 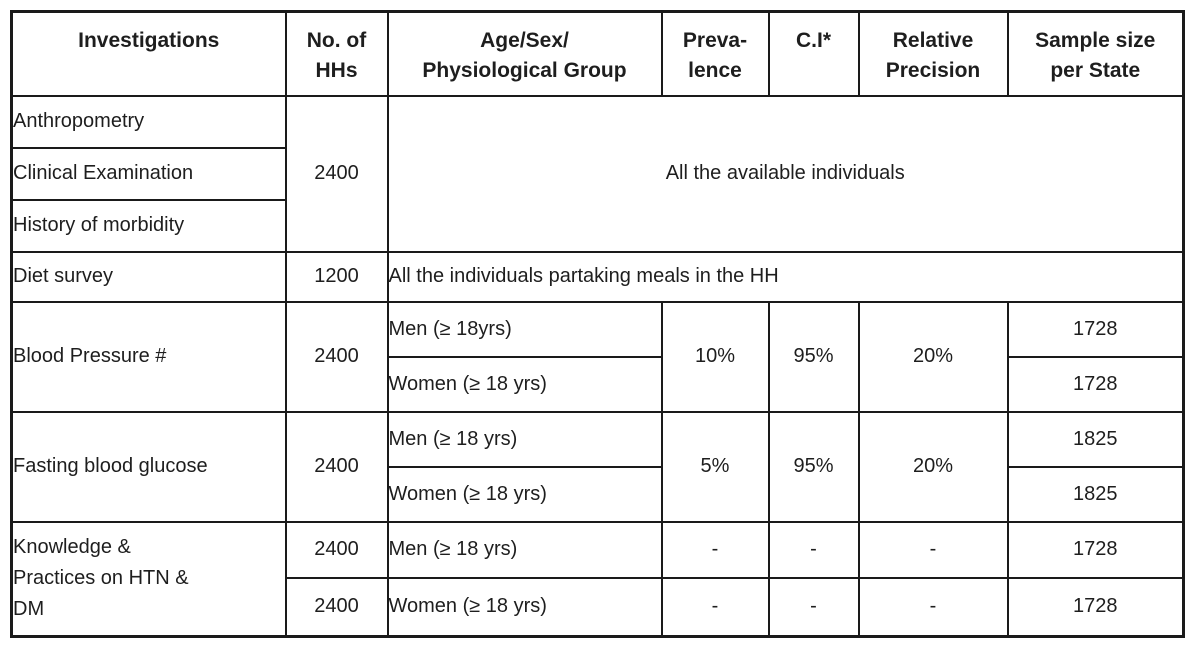 I want to click on cell-group-knowledge-practices-women: Women (≥ 18 yrs), so click(x=524, y=607).